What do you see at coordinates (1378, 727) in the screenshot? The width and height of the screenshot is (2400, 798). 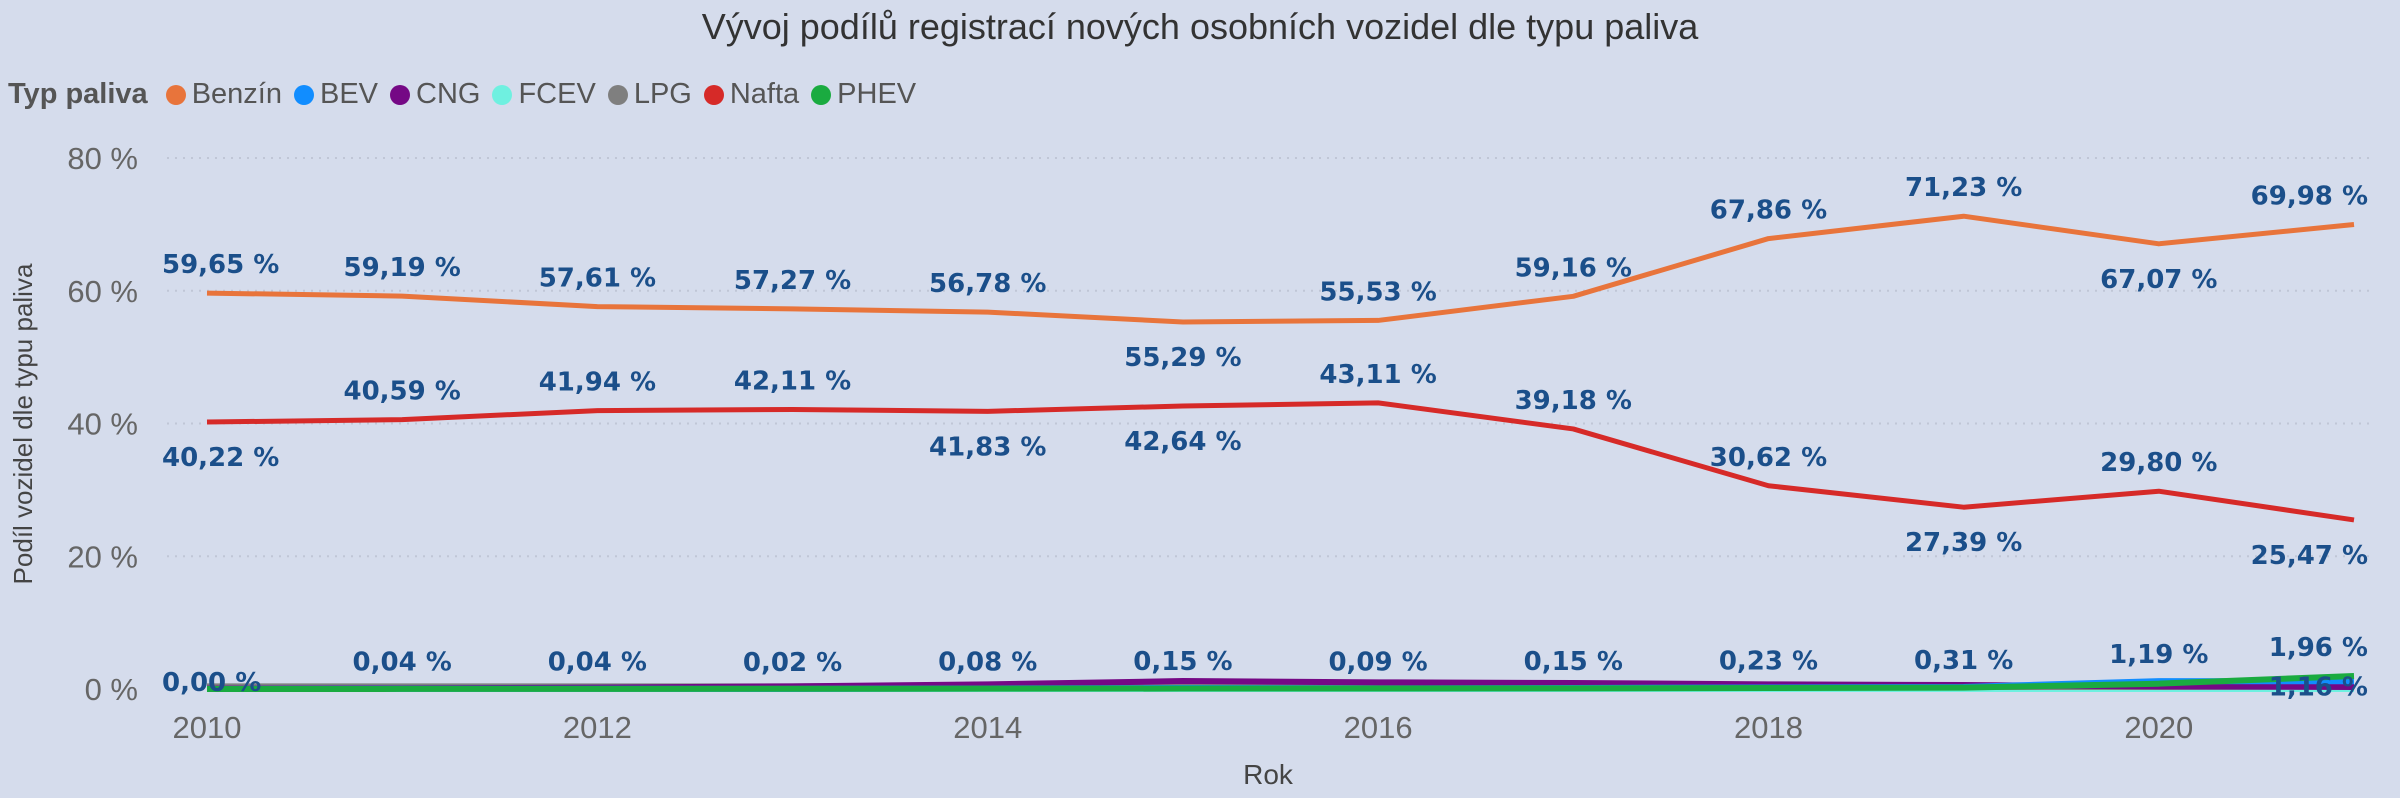 I see `x-tick-label: 2016` at bounding box center [1378, 727].